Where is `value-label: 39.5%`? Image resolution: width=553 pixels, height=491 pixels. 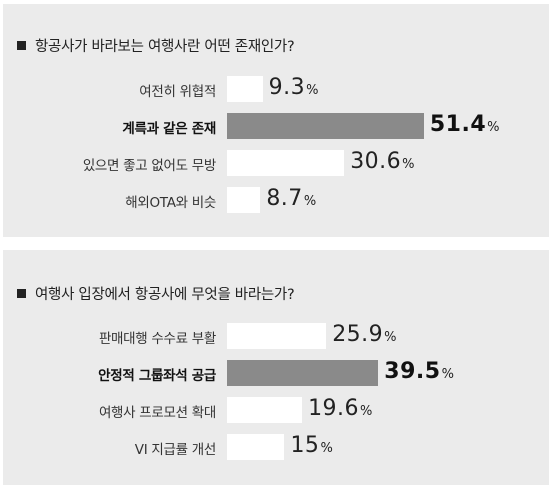
value-label: 39.5% is located at coordinates (419, 371).